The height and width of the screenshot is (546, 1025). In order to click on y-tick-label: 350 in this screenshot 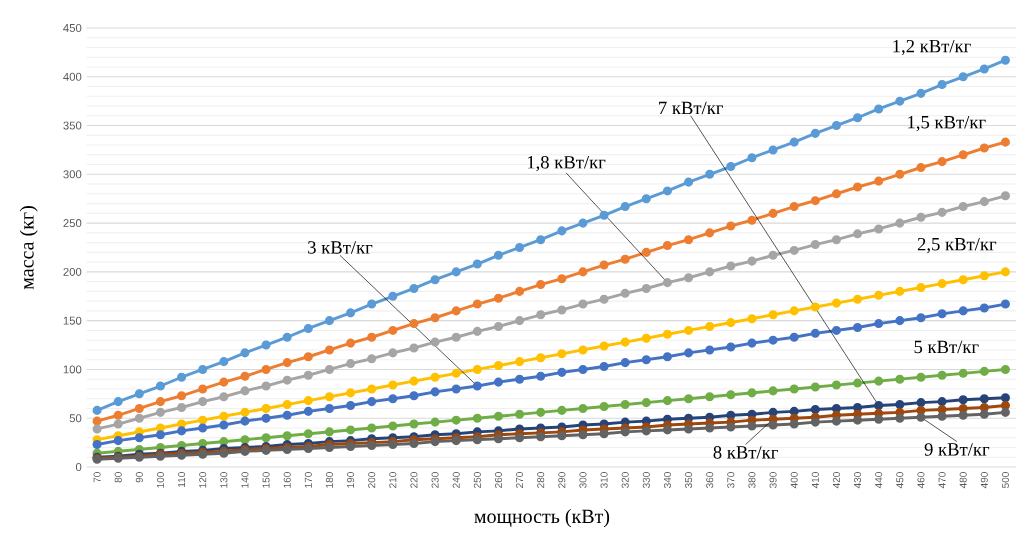, I will do `click(72, 125)`.